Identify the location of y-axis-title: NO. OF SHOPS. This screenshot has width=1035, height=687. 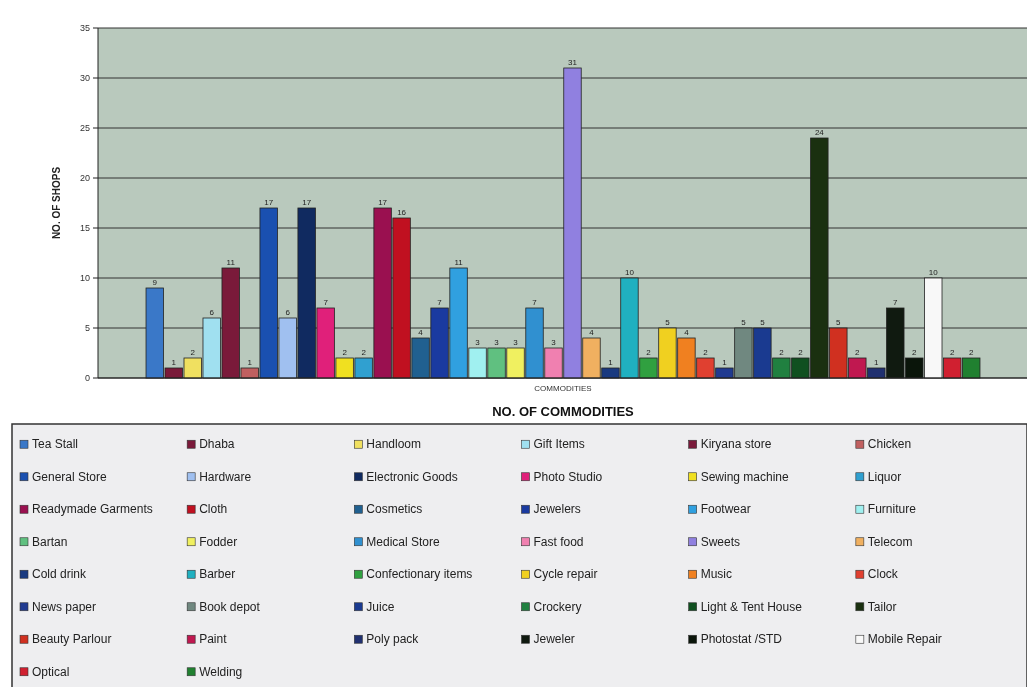
(56, 203).